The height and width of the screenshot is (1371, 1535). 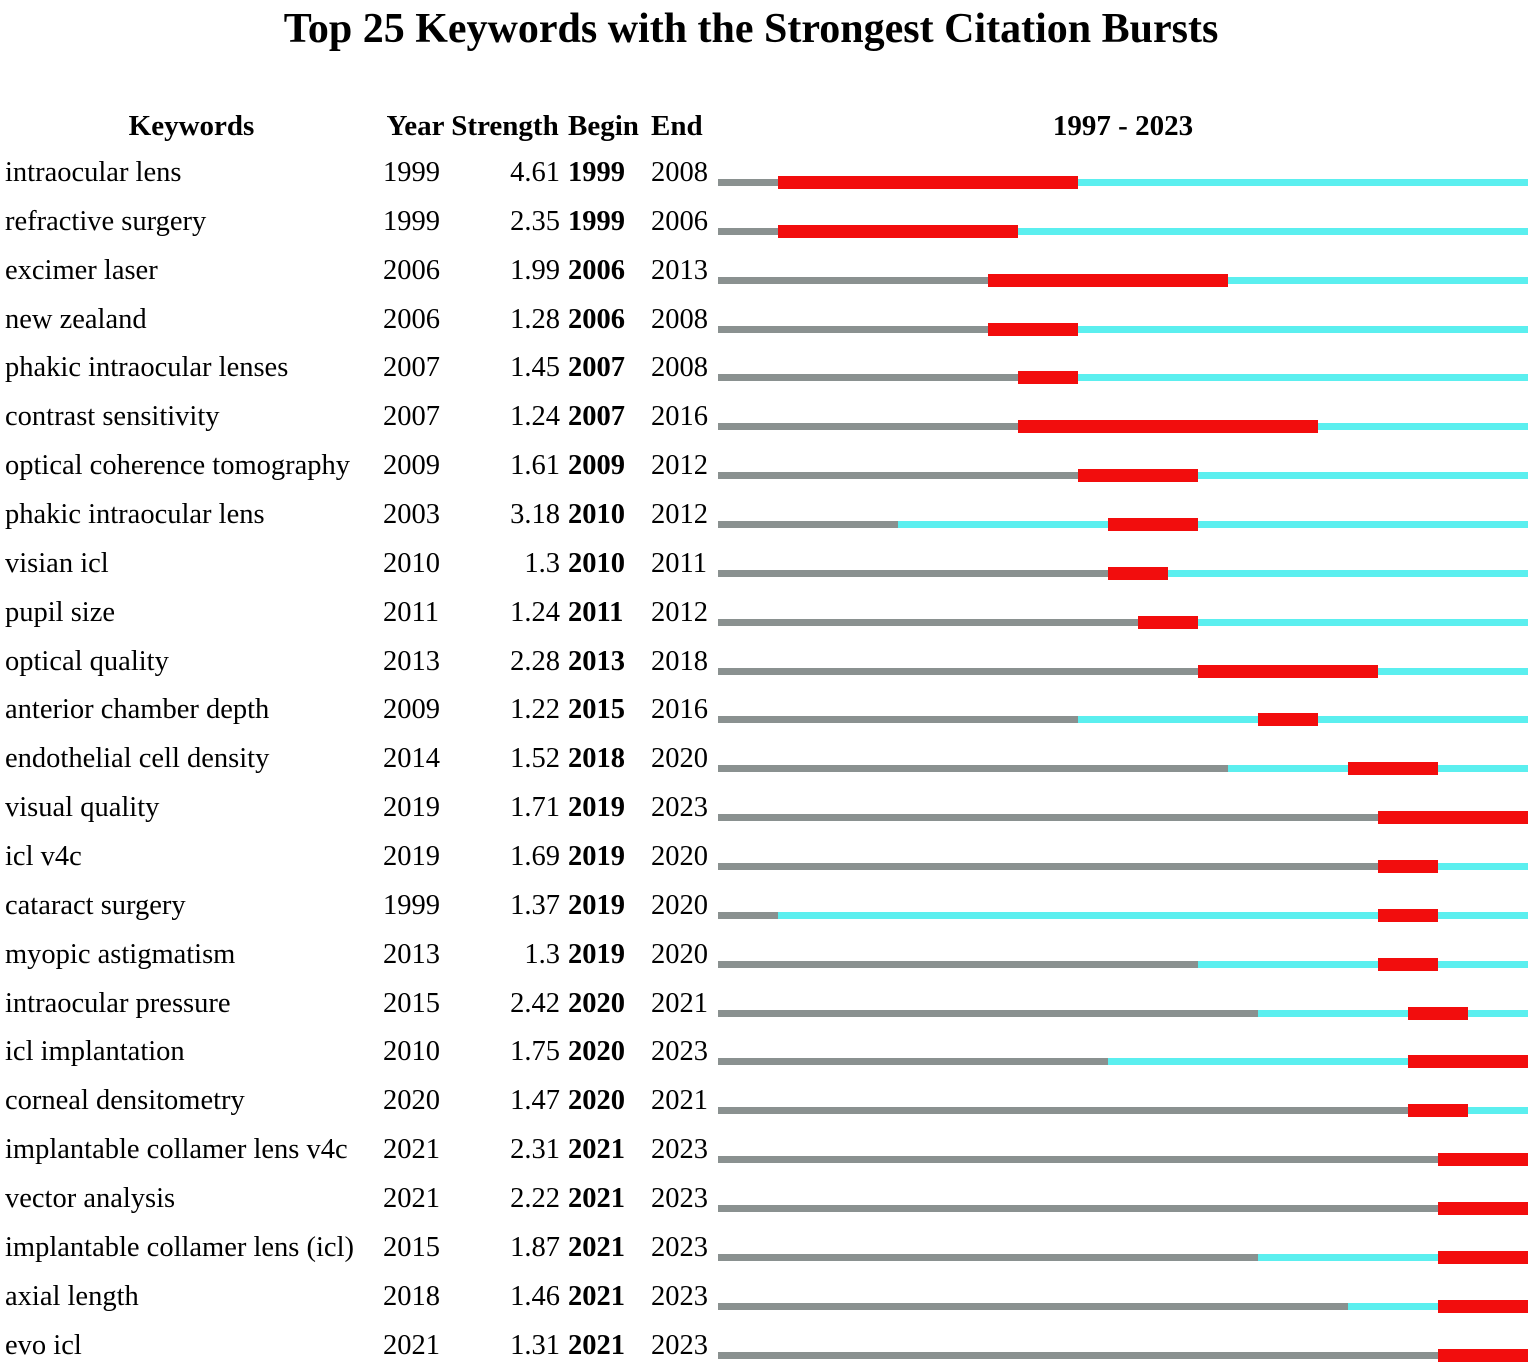 What do you see at coordinates (535, 857) in the screenshot?
I see `strength-cell: 1.69` at bounding box center [535, 857].